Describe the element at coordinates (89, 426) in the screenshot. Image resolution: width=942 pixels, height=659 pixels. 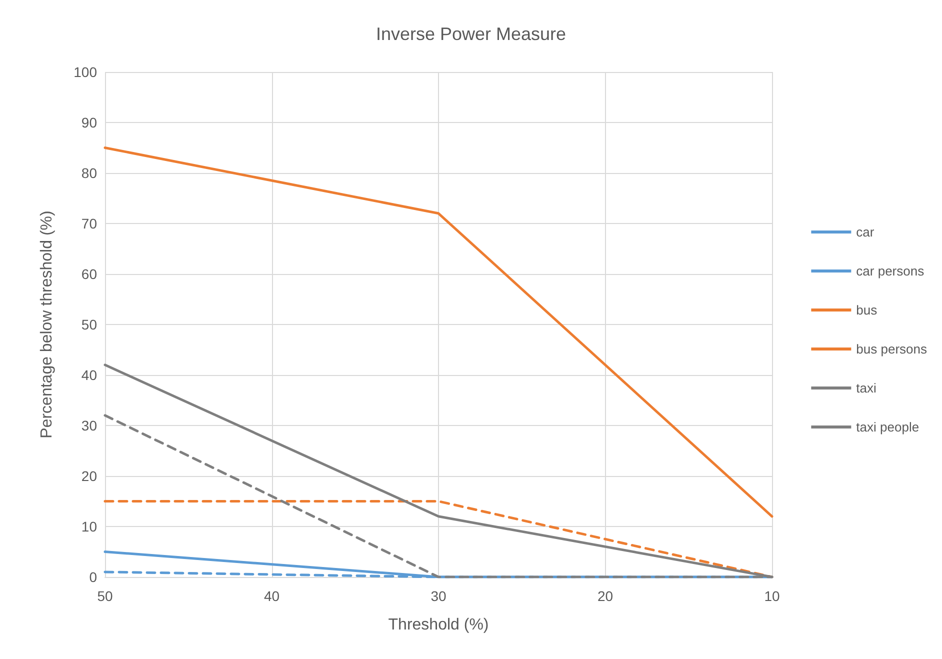
I see `y-tick-label: 30` at that location.